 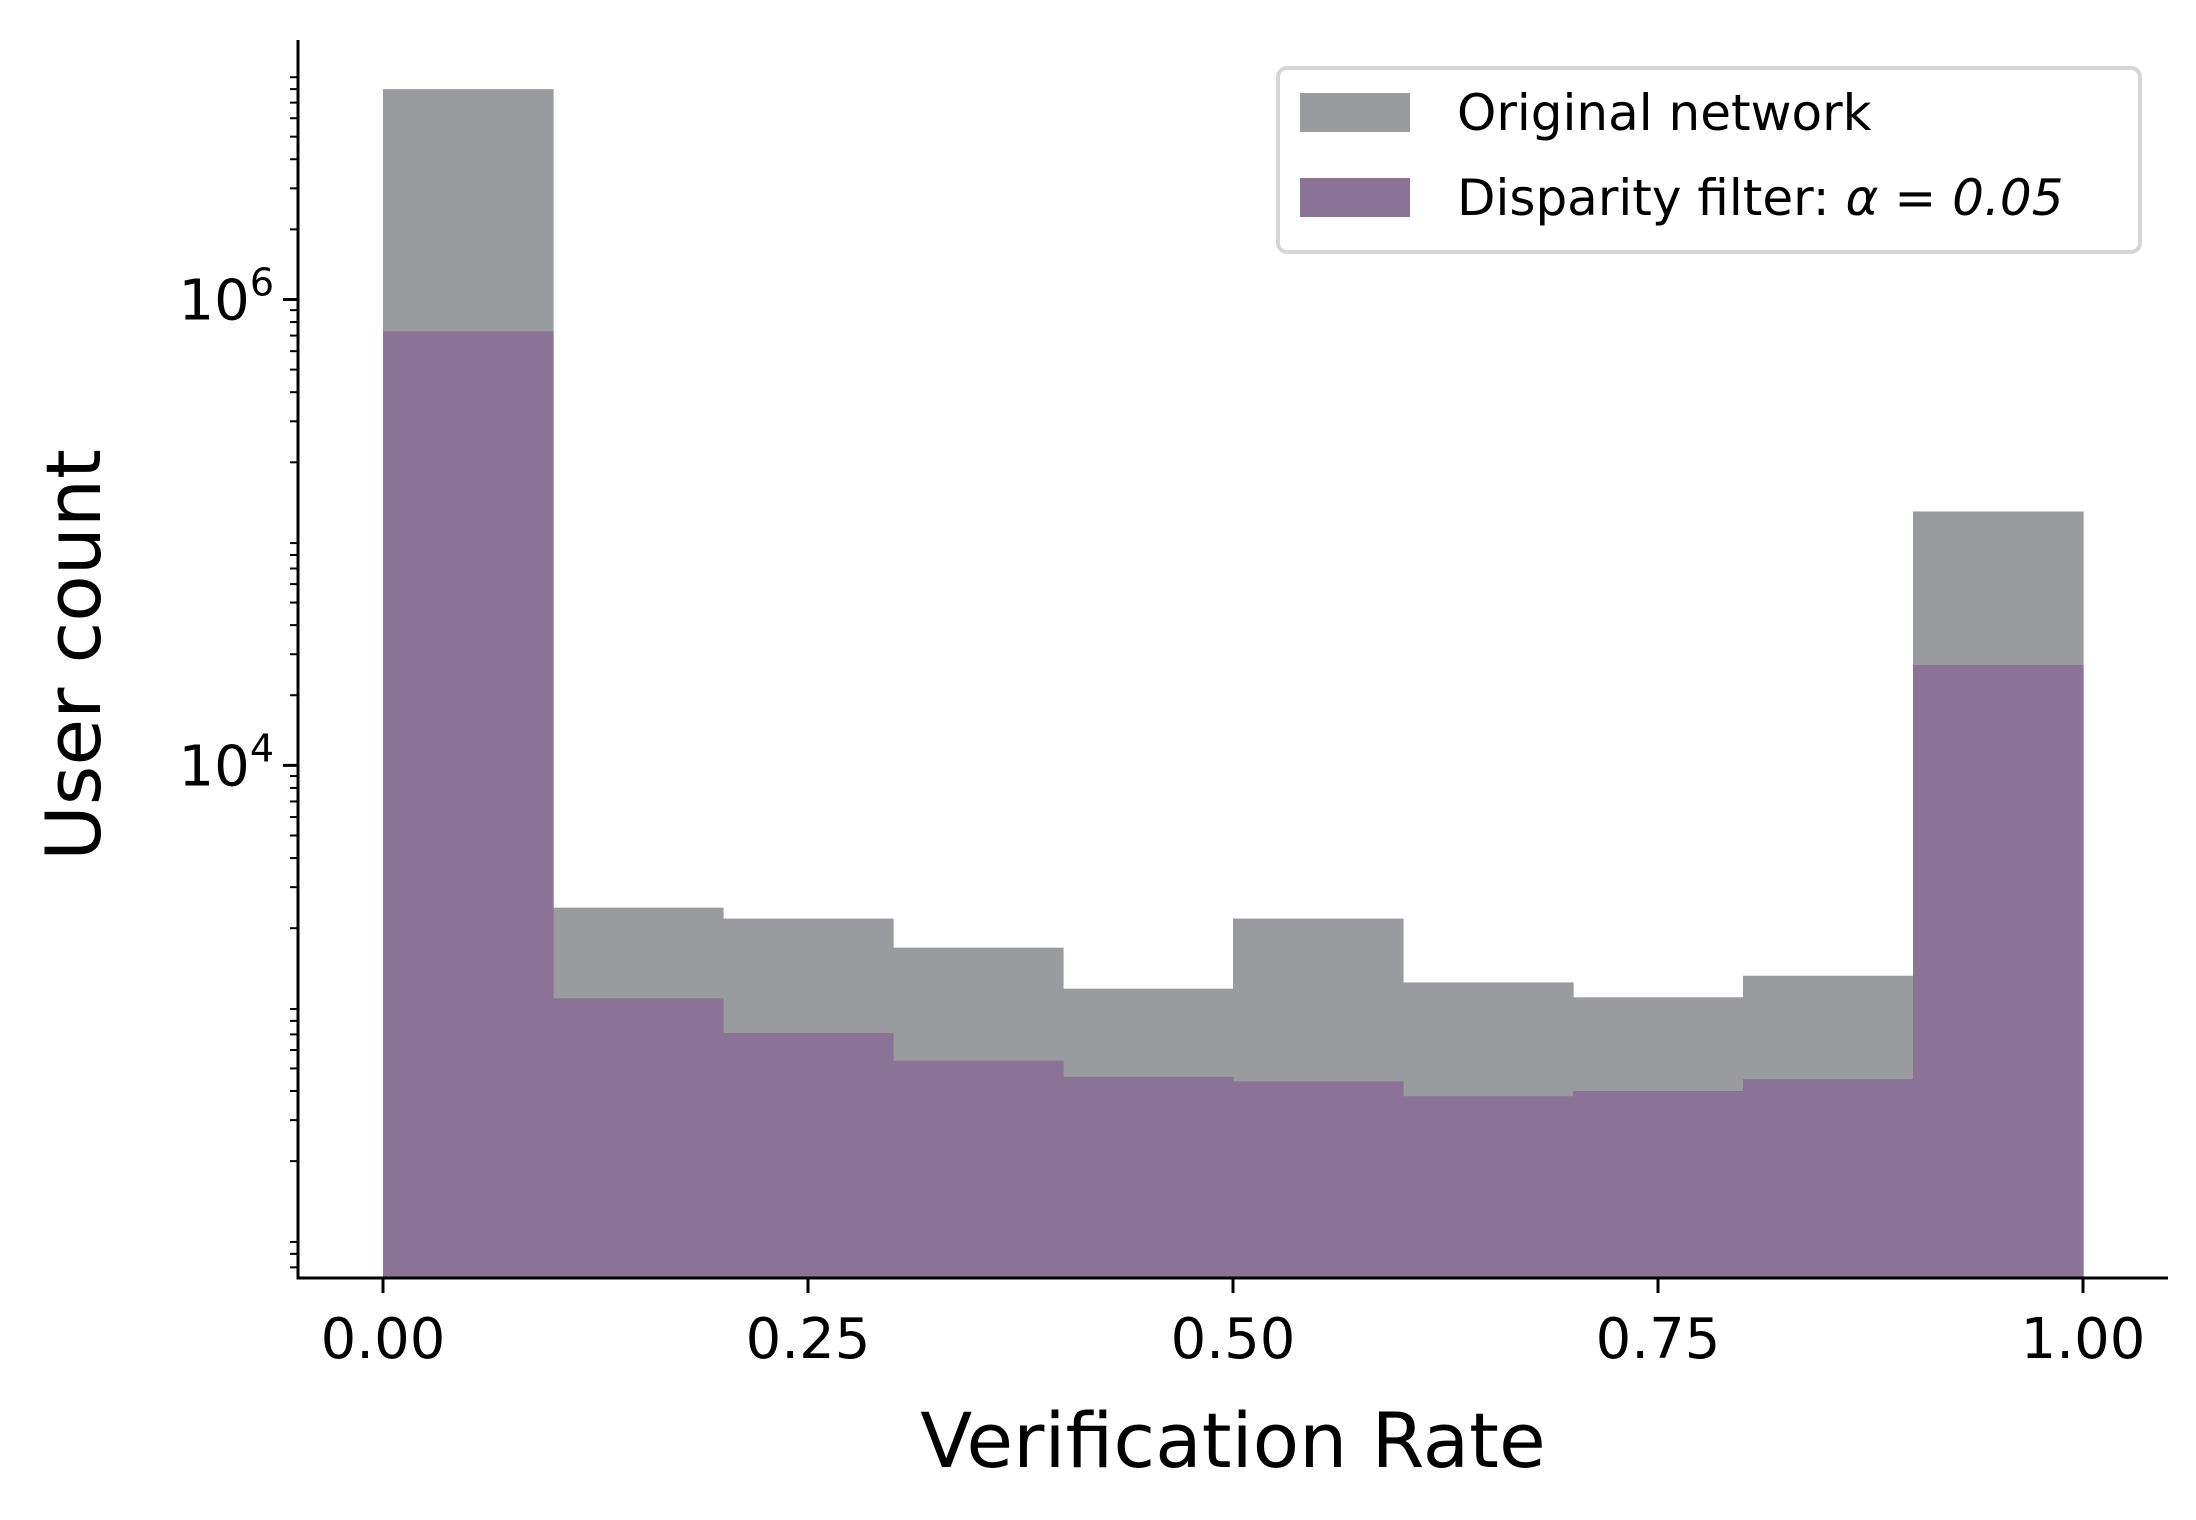 What do you see at coordinates (1658, 1339) in the screenshot?
I see `x-tick-label: 0.75` at bounding box center [1658, 1339].